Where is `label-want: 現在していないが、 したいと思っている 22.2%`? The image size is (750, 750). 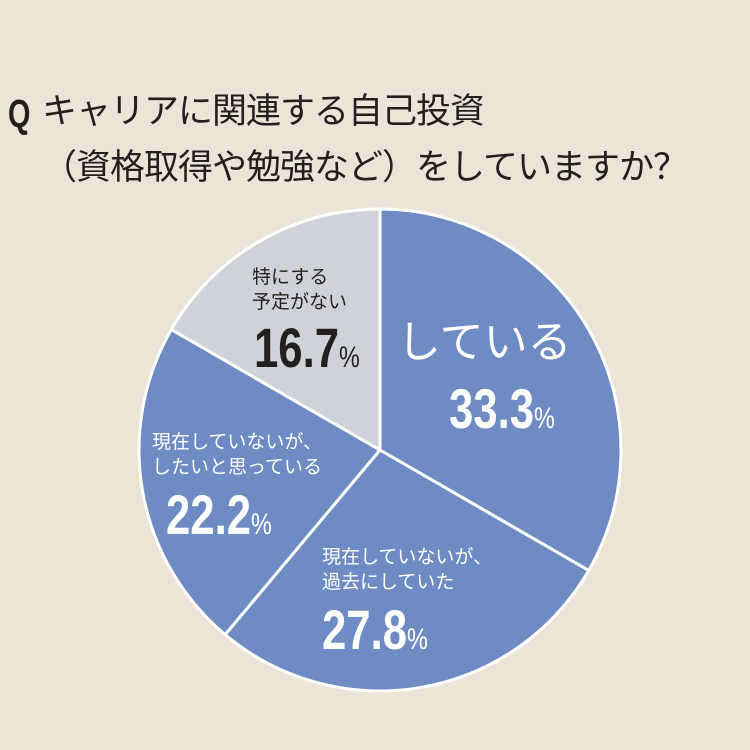
label-want: 現在していないが、 したいと思っている 22.2% is located at coordinates (237, 492).